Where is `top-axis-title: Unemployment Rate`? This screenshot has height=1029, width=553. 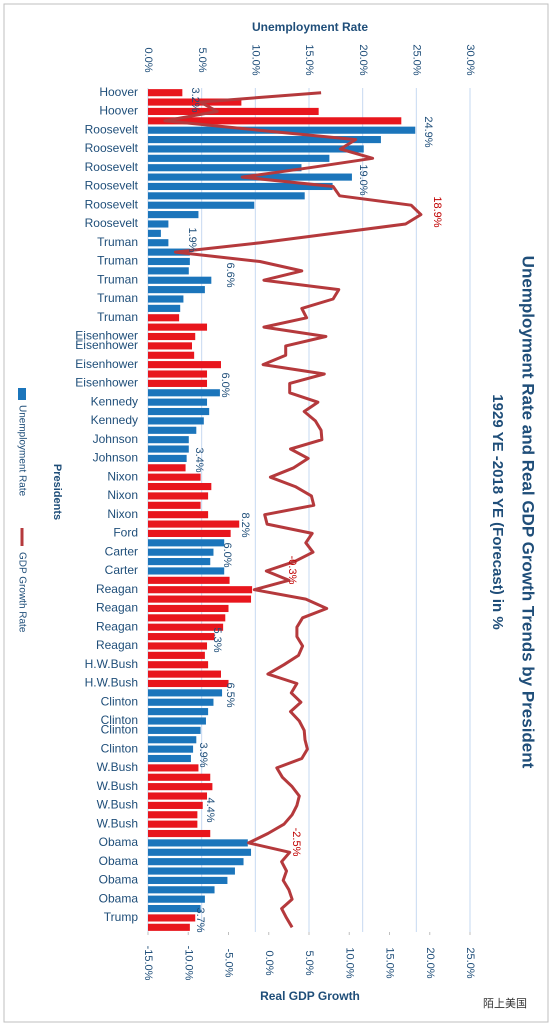 top-axis-title: Unemployment Rate is located at coordinates (310, 27).